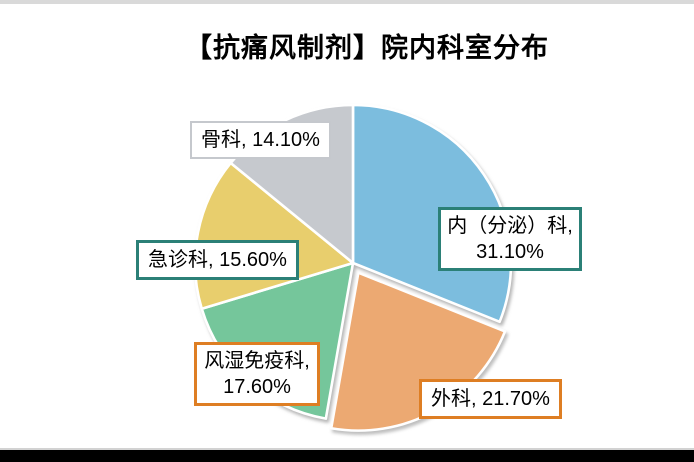 Image resolution: width=694 pixels, height=462 pixels. Describe the element at coordinates (257, 374) in the screenshot. I see `pie-label-rheumatology: 风湿免疫科, 17.60%` at that location.